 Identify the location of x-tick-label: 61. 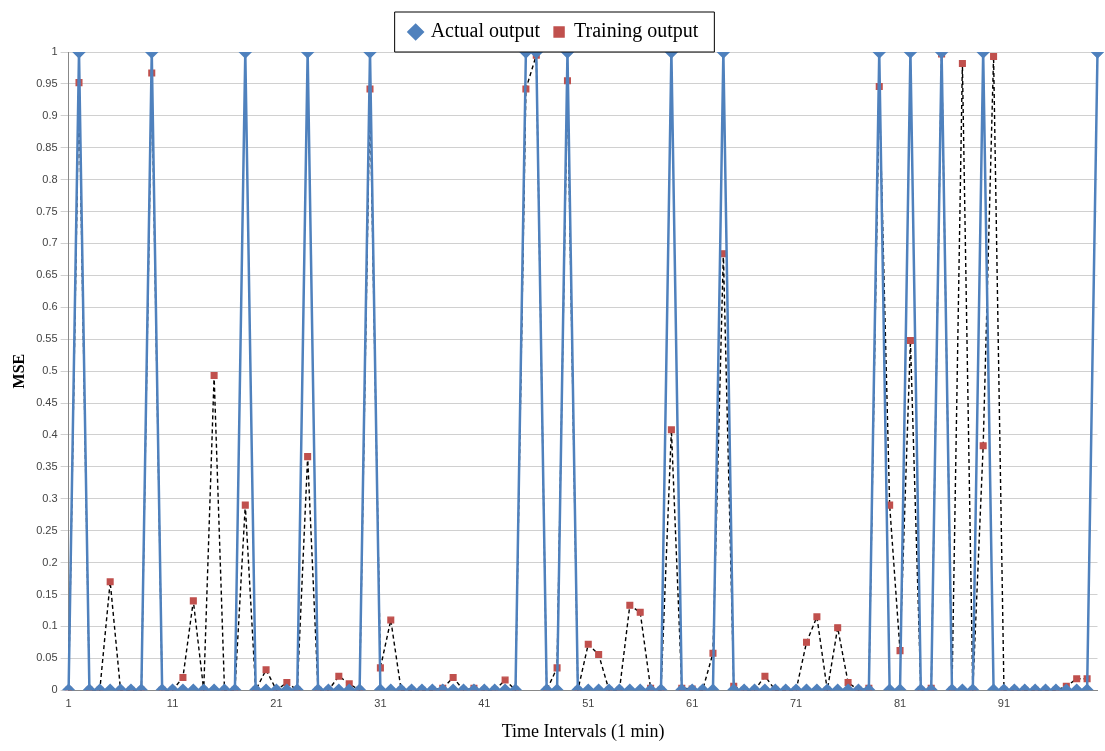
(692, 702).